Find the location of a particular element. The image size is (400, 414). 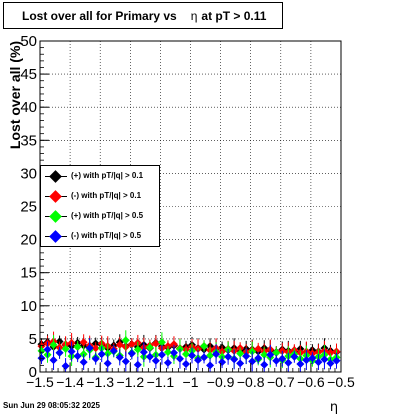

legend-label: (-) with pT/|q| > 0.1 is located at coordinates (106, 195).